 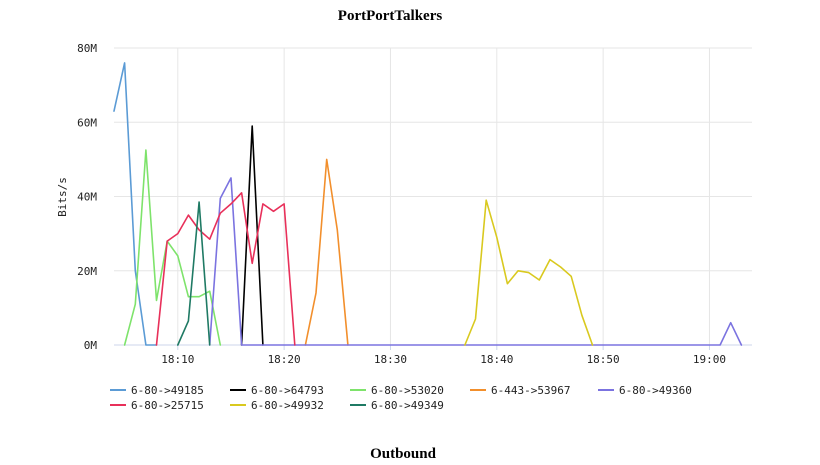 What do you see at coordinates (167, 390) in the screenshot?
I see `legend-label: 6-80->49185` at bounding box center [167, 390].